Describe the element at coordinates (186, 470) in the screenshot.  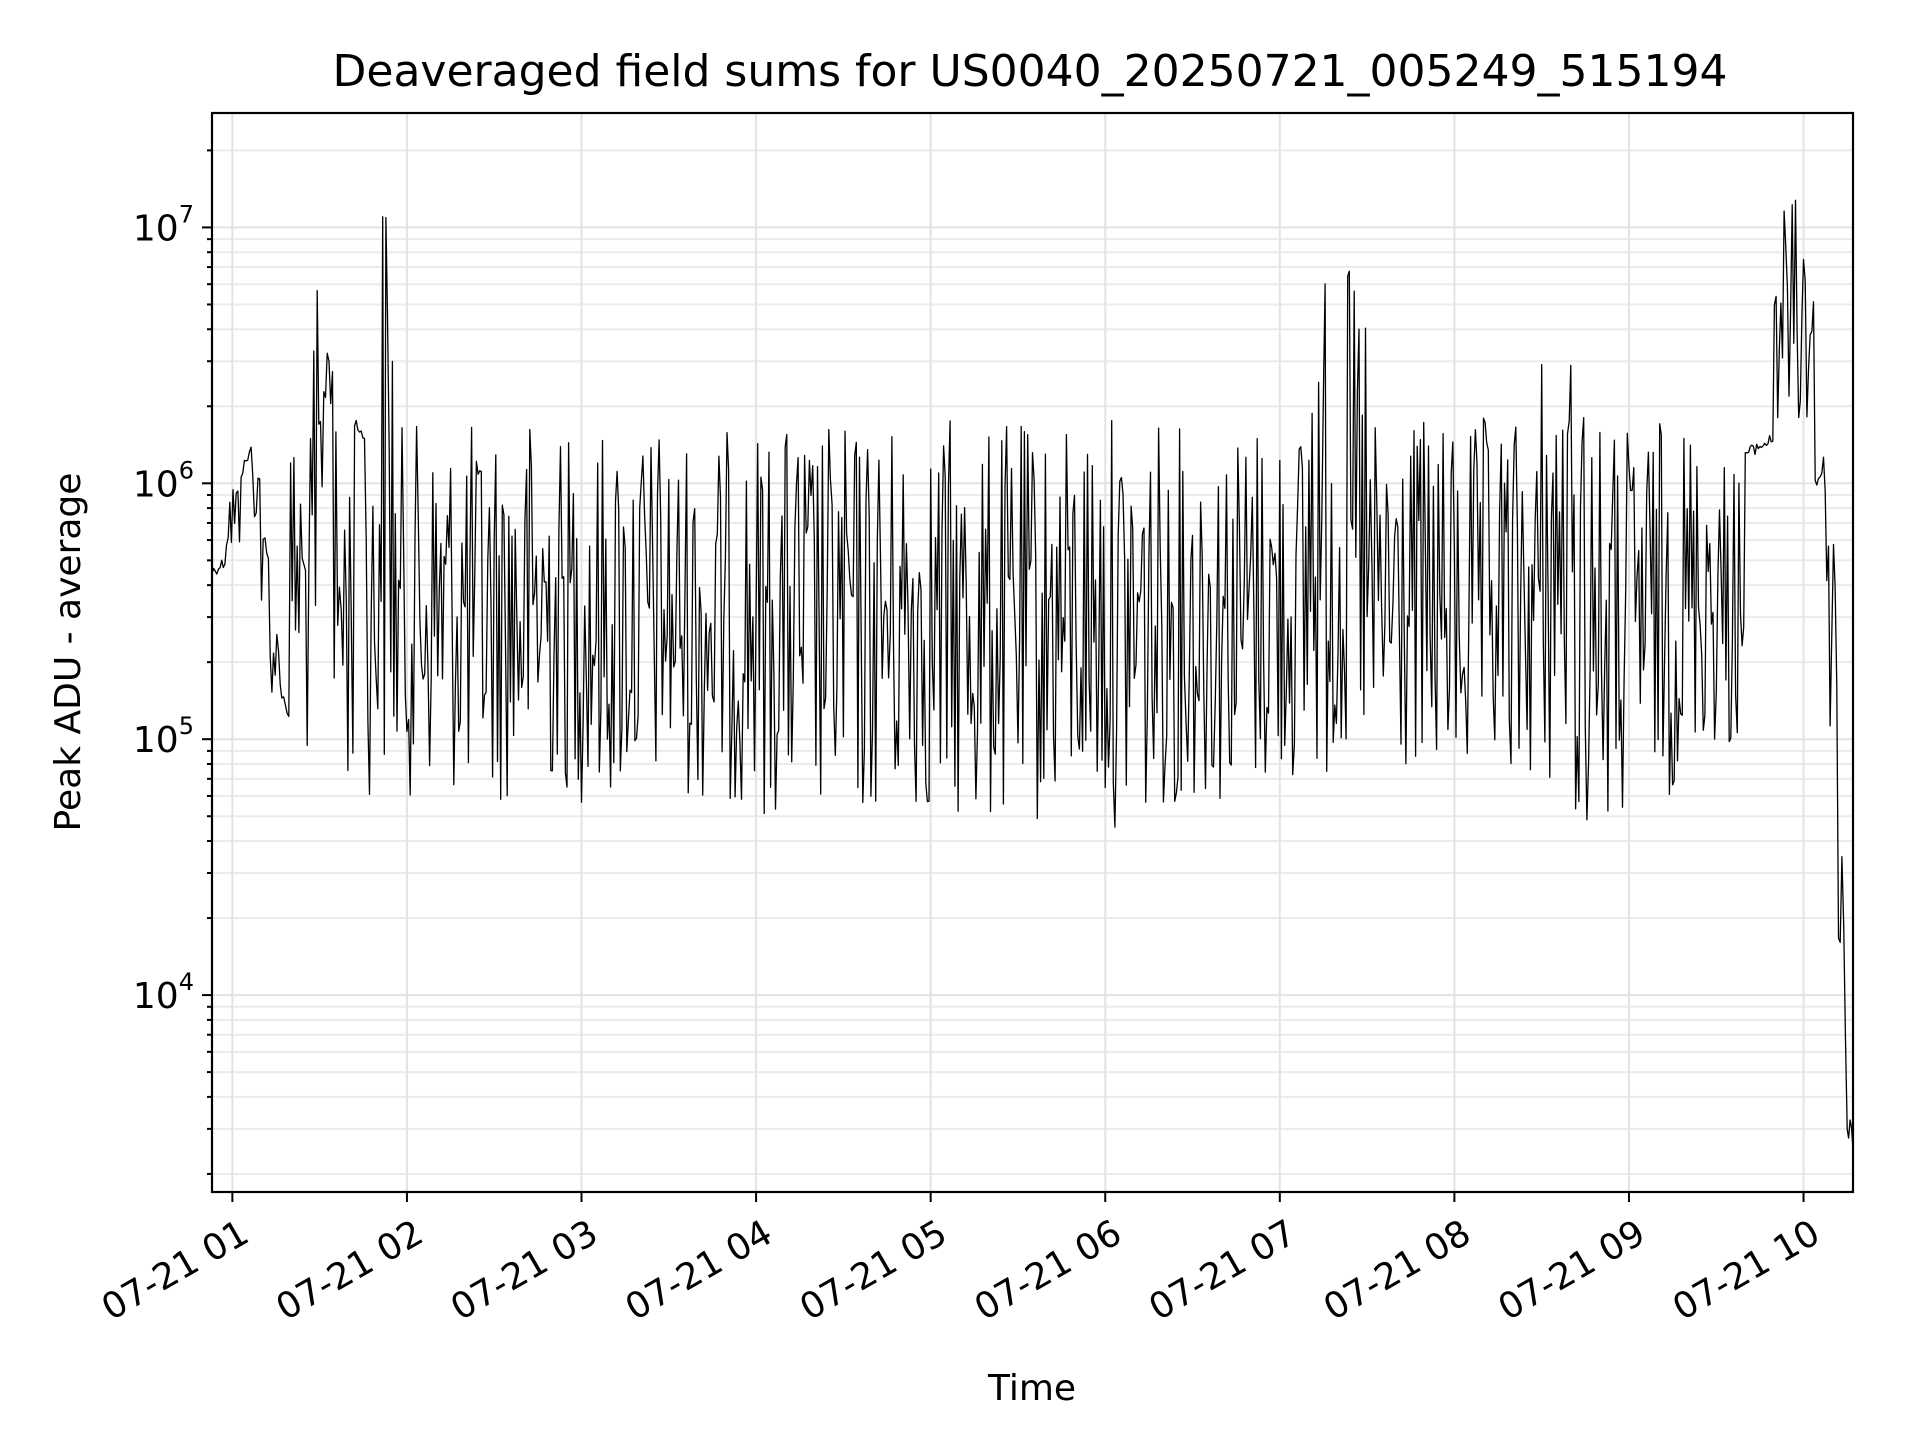
I see `y-tick-exponent: 6` at that location.